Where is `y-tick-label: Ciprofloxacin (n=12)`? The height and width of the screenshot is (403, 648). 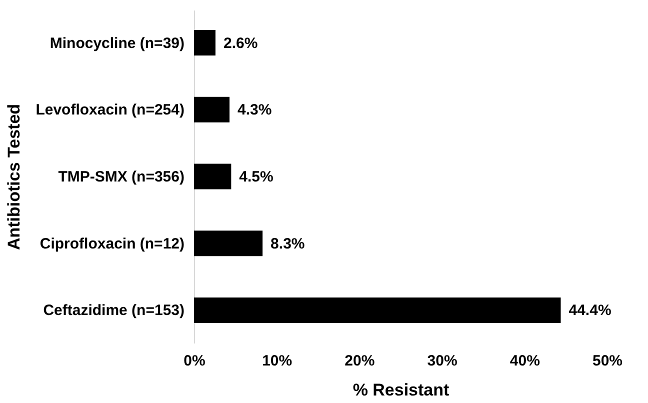
y-tick-label: Ciprofloxacin (n=12) is located at coordinates (112, 243).